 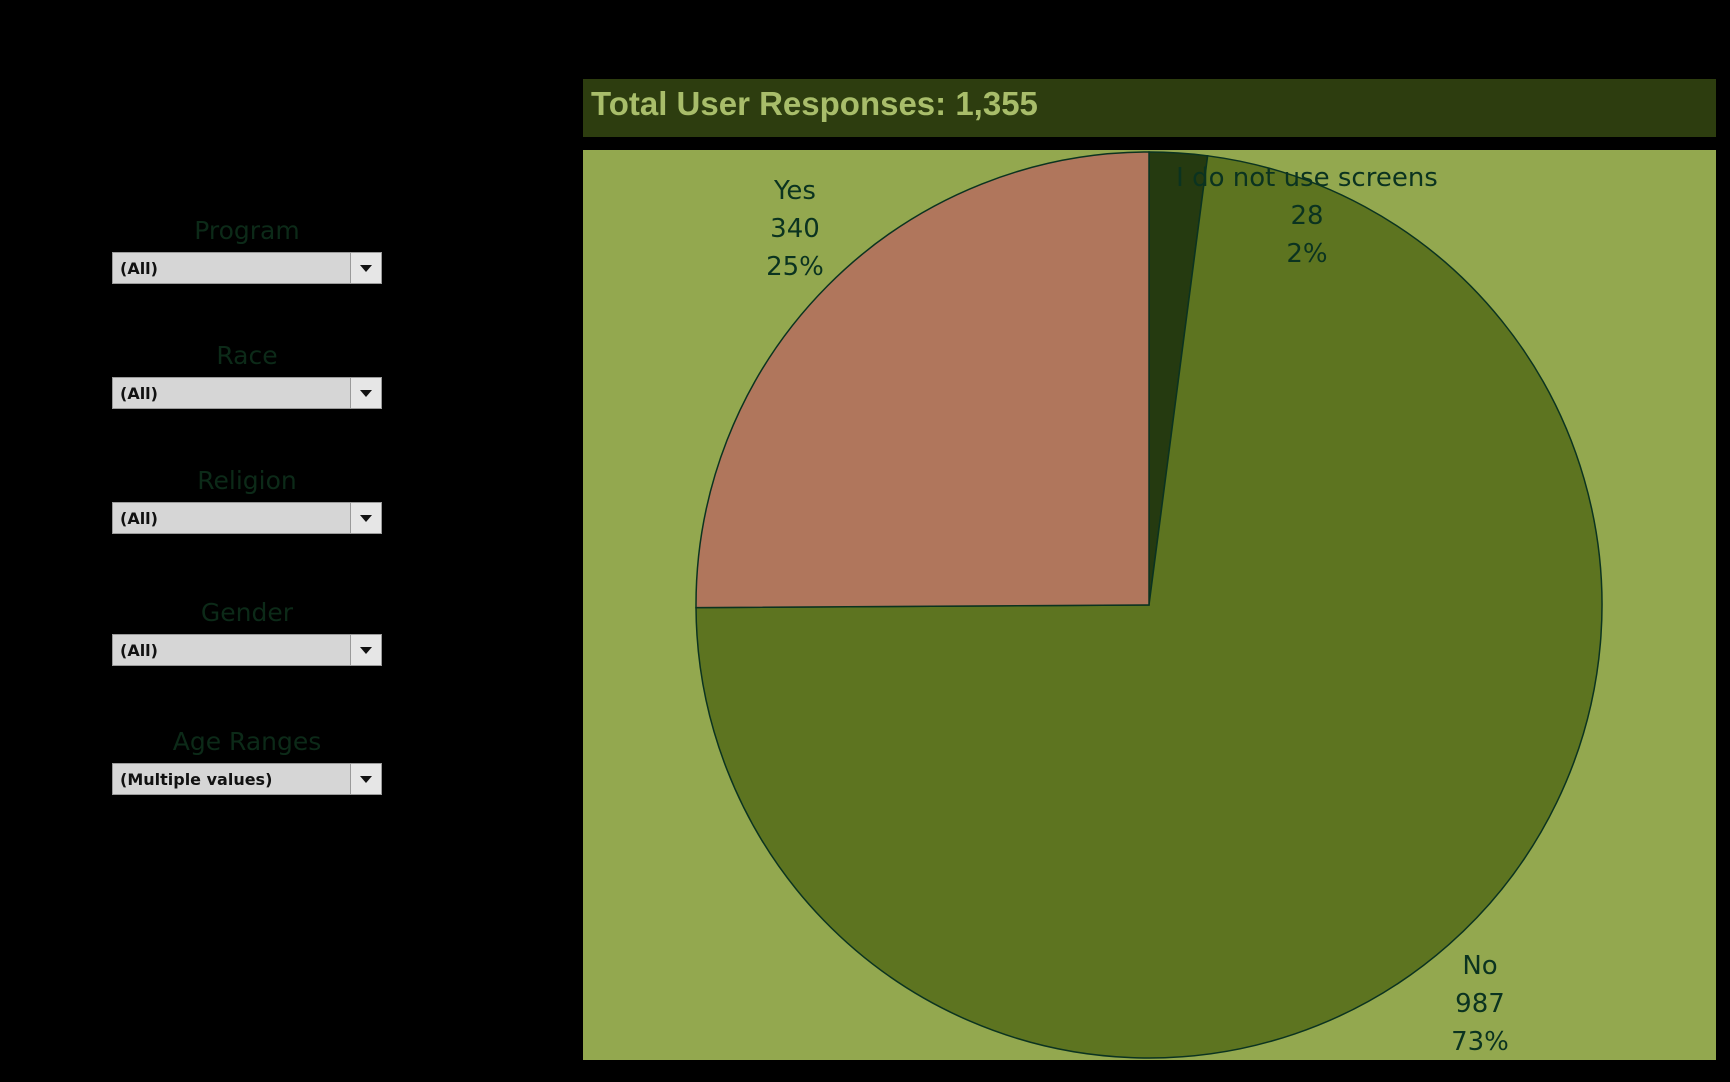 What do you see at coordinates (247, 741) in the screenshot?
I see `filter-label-age-ranges: Age Ranges` at bounding box center [247, 741].